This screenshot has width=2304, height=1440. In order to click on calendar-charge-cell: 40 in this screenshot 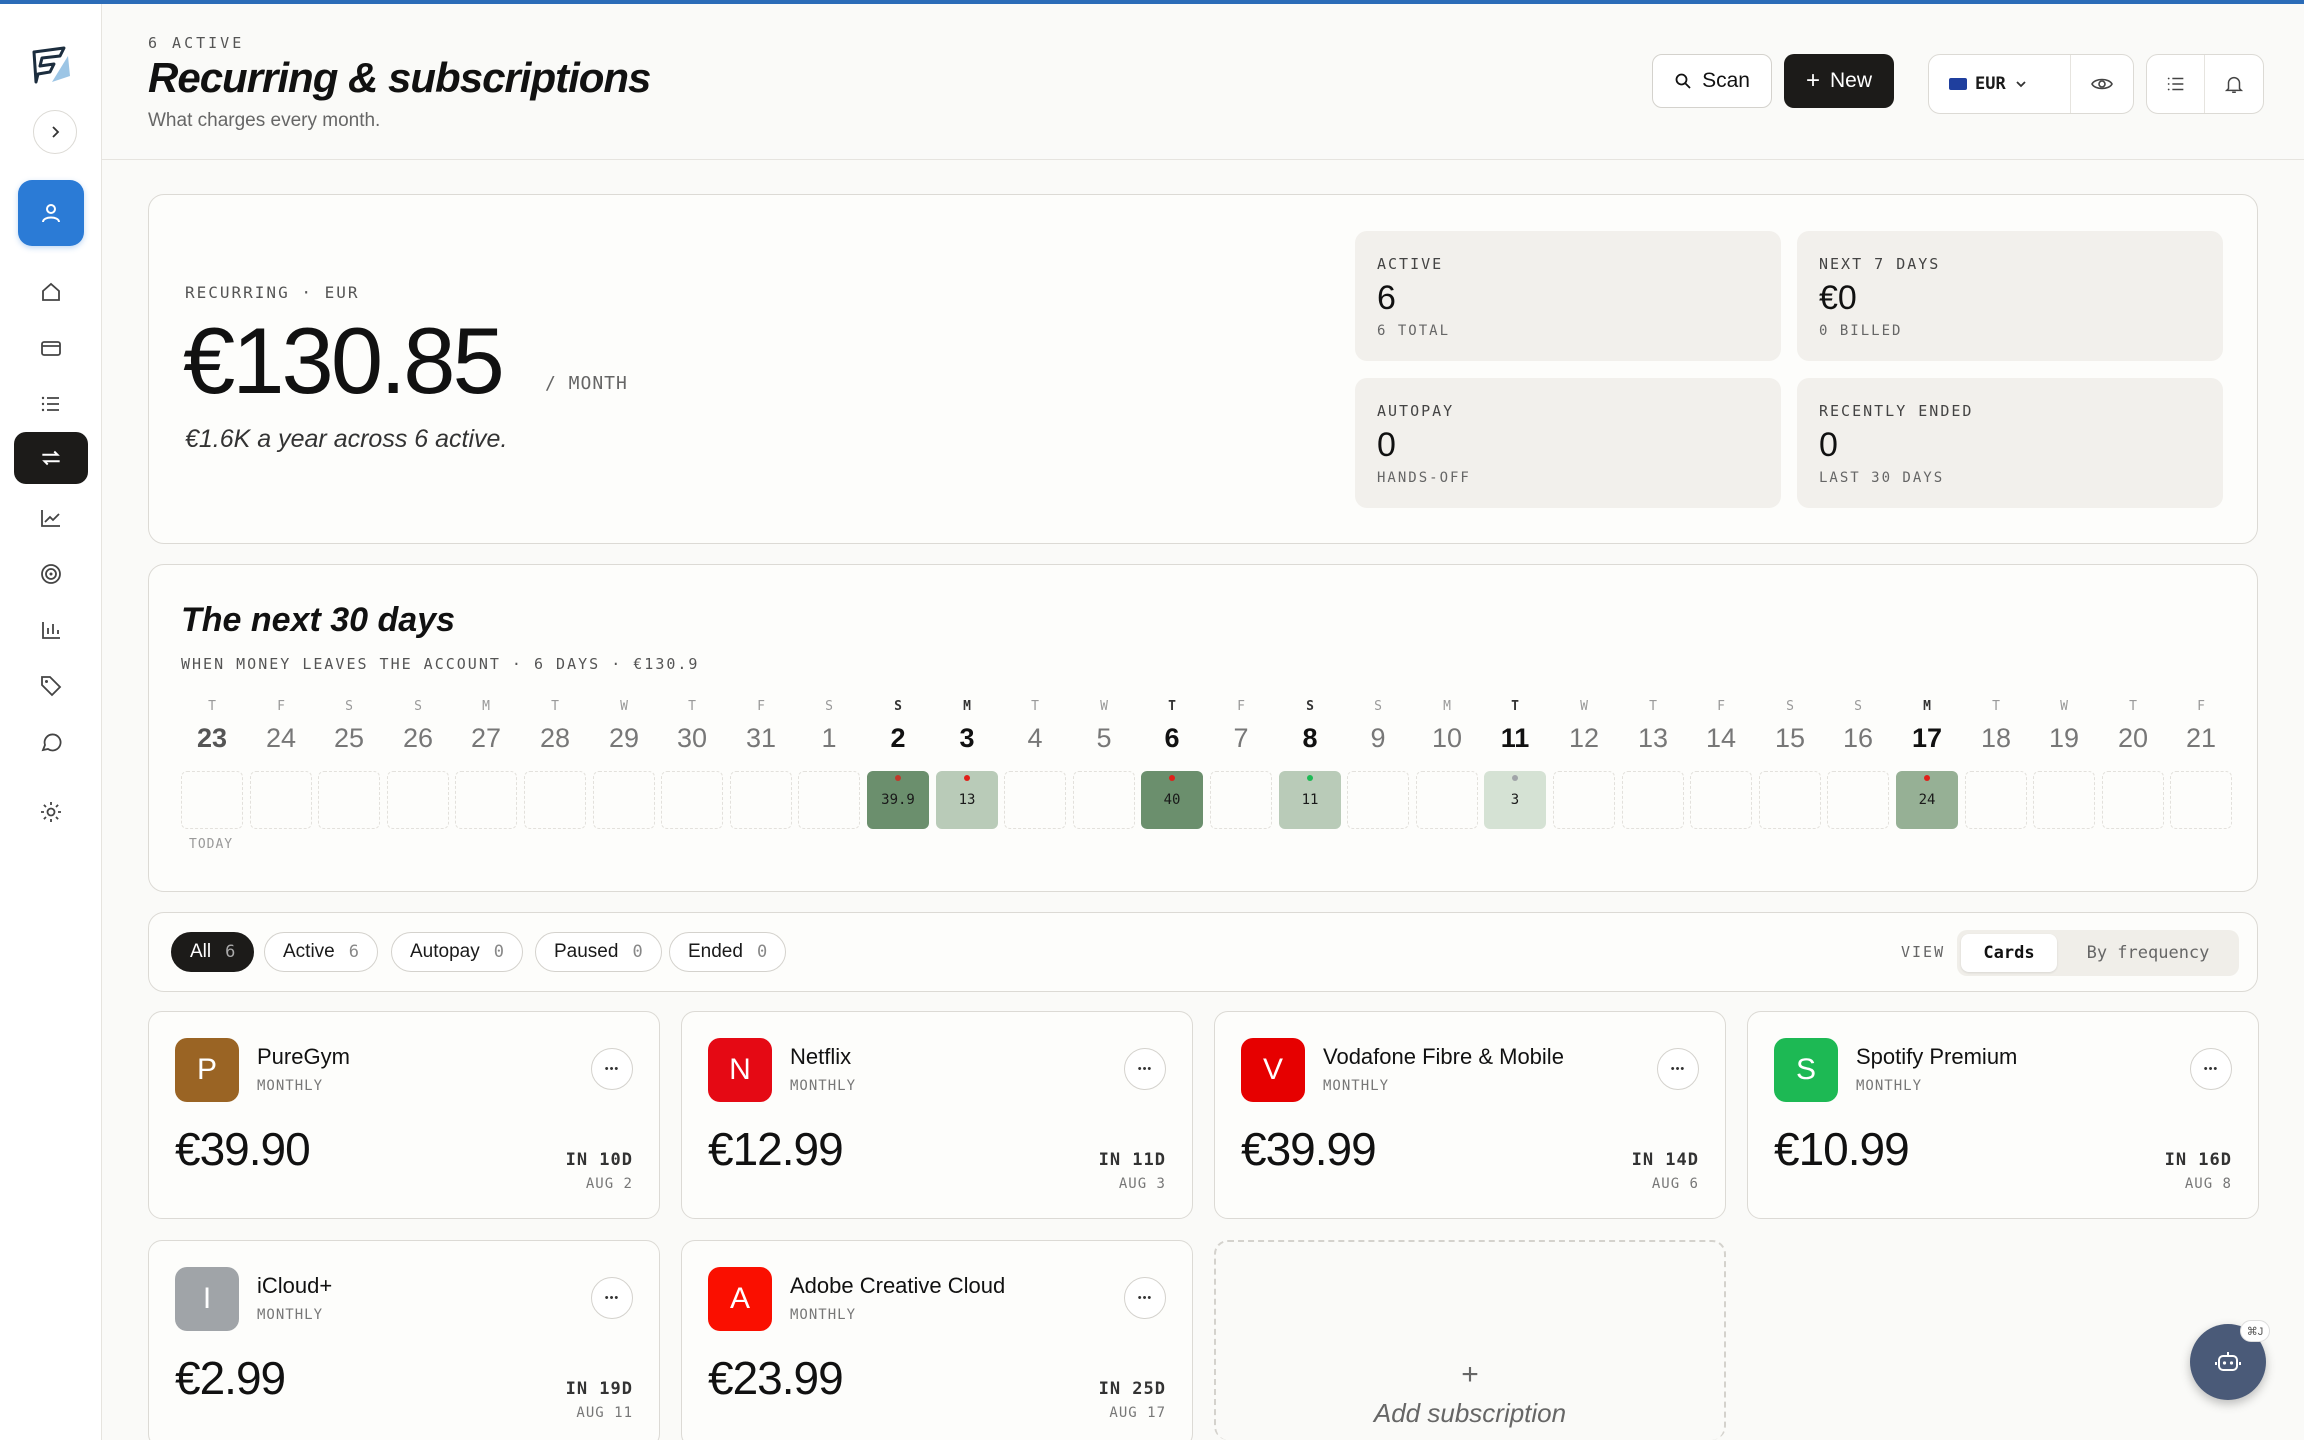, I will do `click(1172, 800)`.